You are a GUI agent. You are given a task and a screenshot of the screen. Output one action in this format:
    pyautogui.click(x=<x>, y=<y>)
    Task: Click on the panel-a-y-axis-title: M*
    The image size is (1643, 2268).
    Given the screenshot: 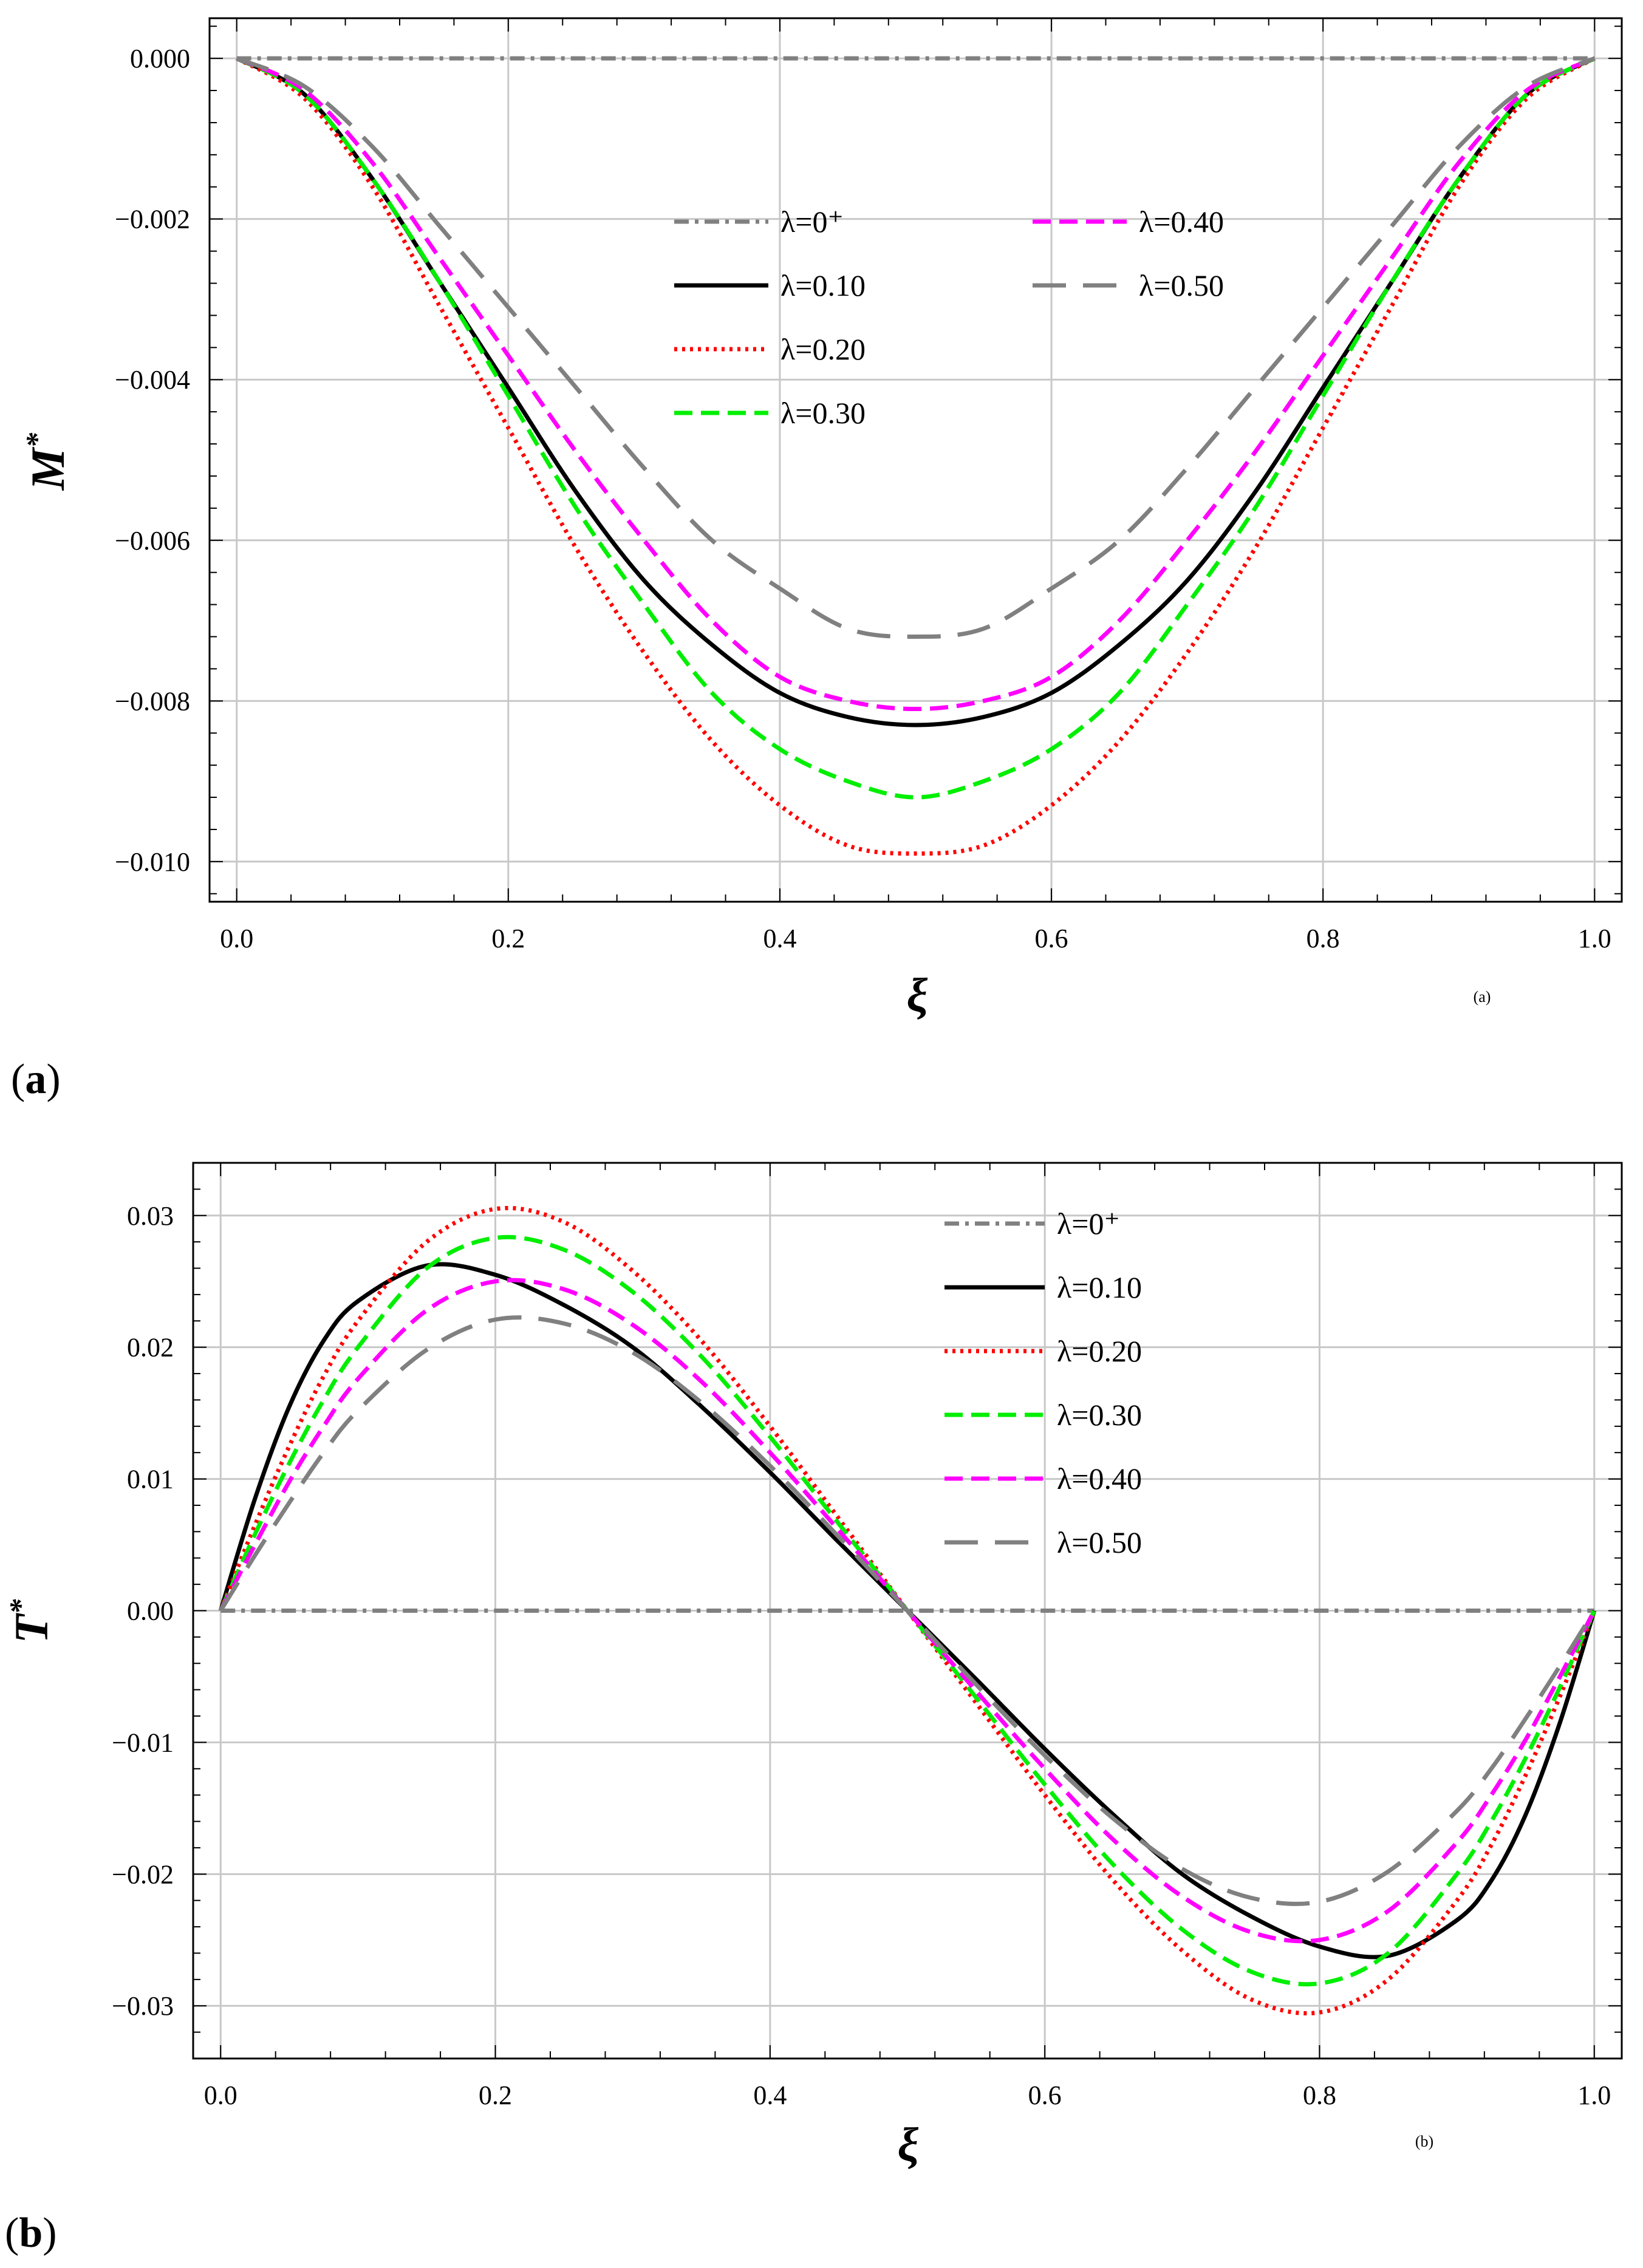 What is the action you would take?
    pyautogui.click(x=46, y=461)
    